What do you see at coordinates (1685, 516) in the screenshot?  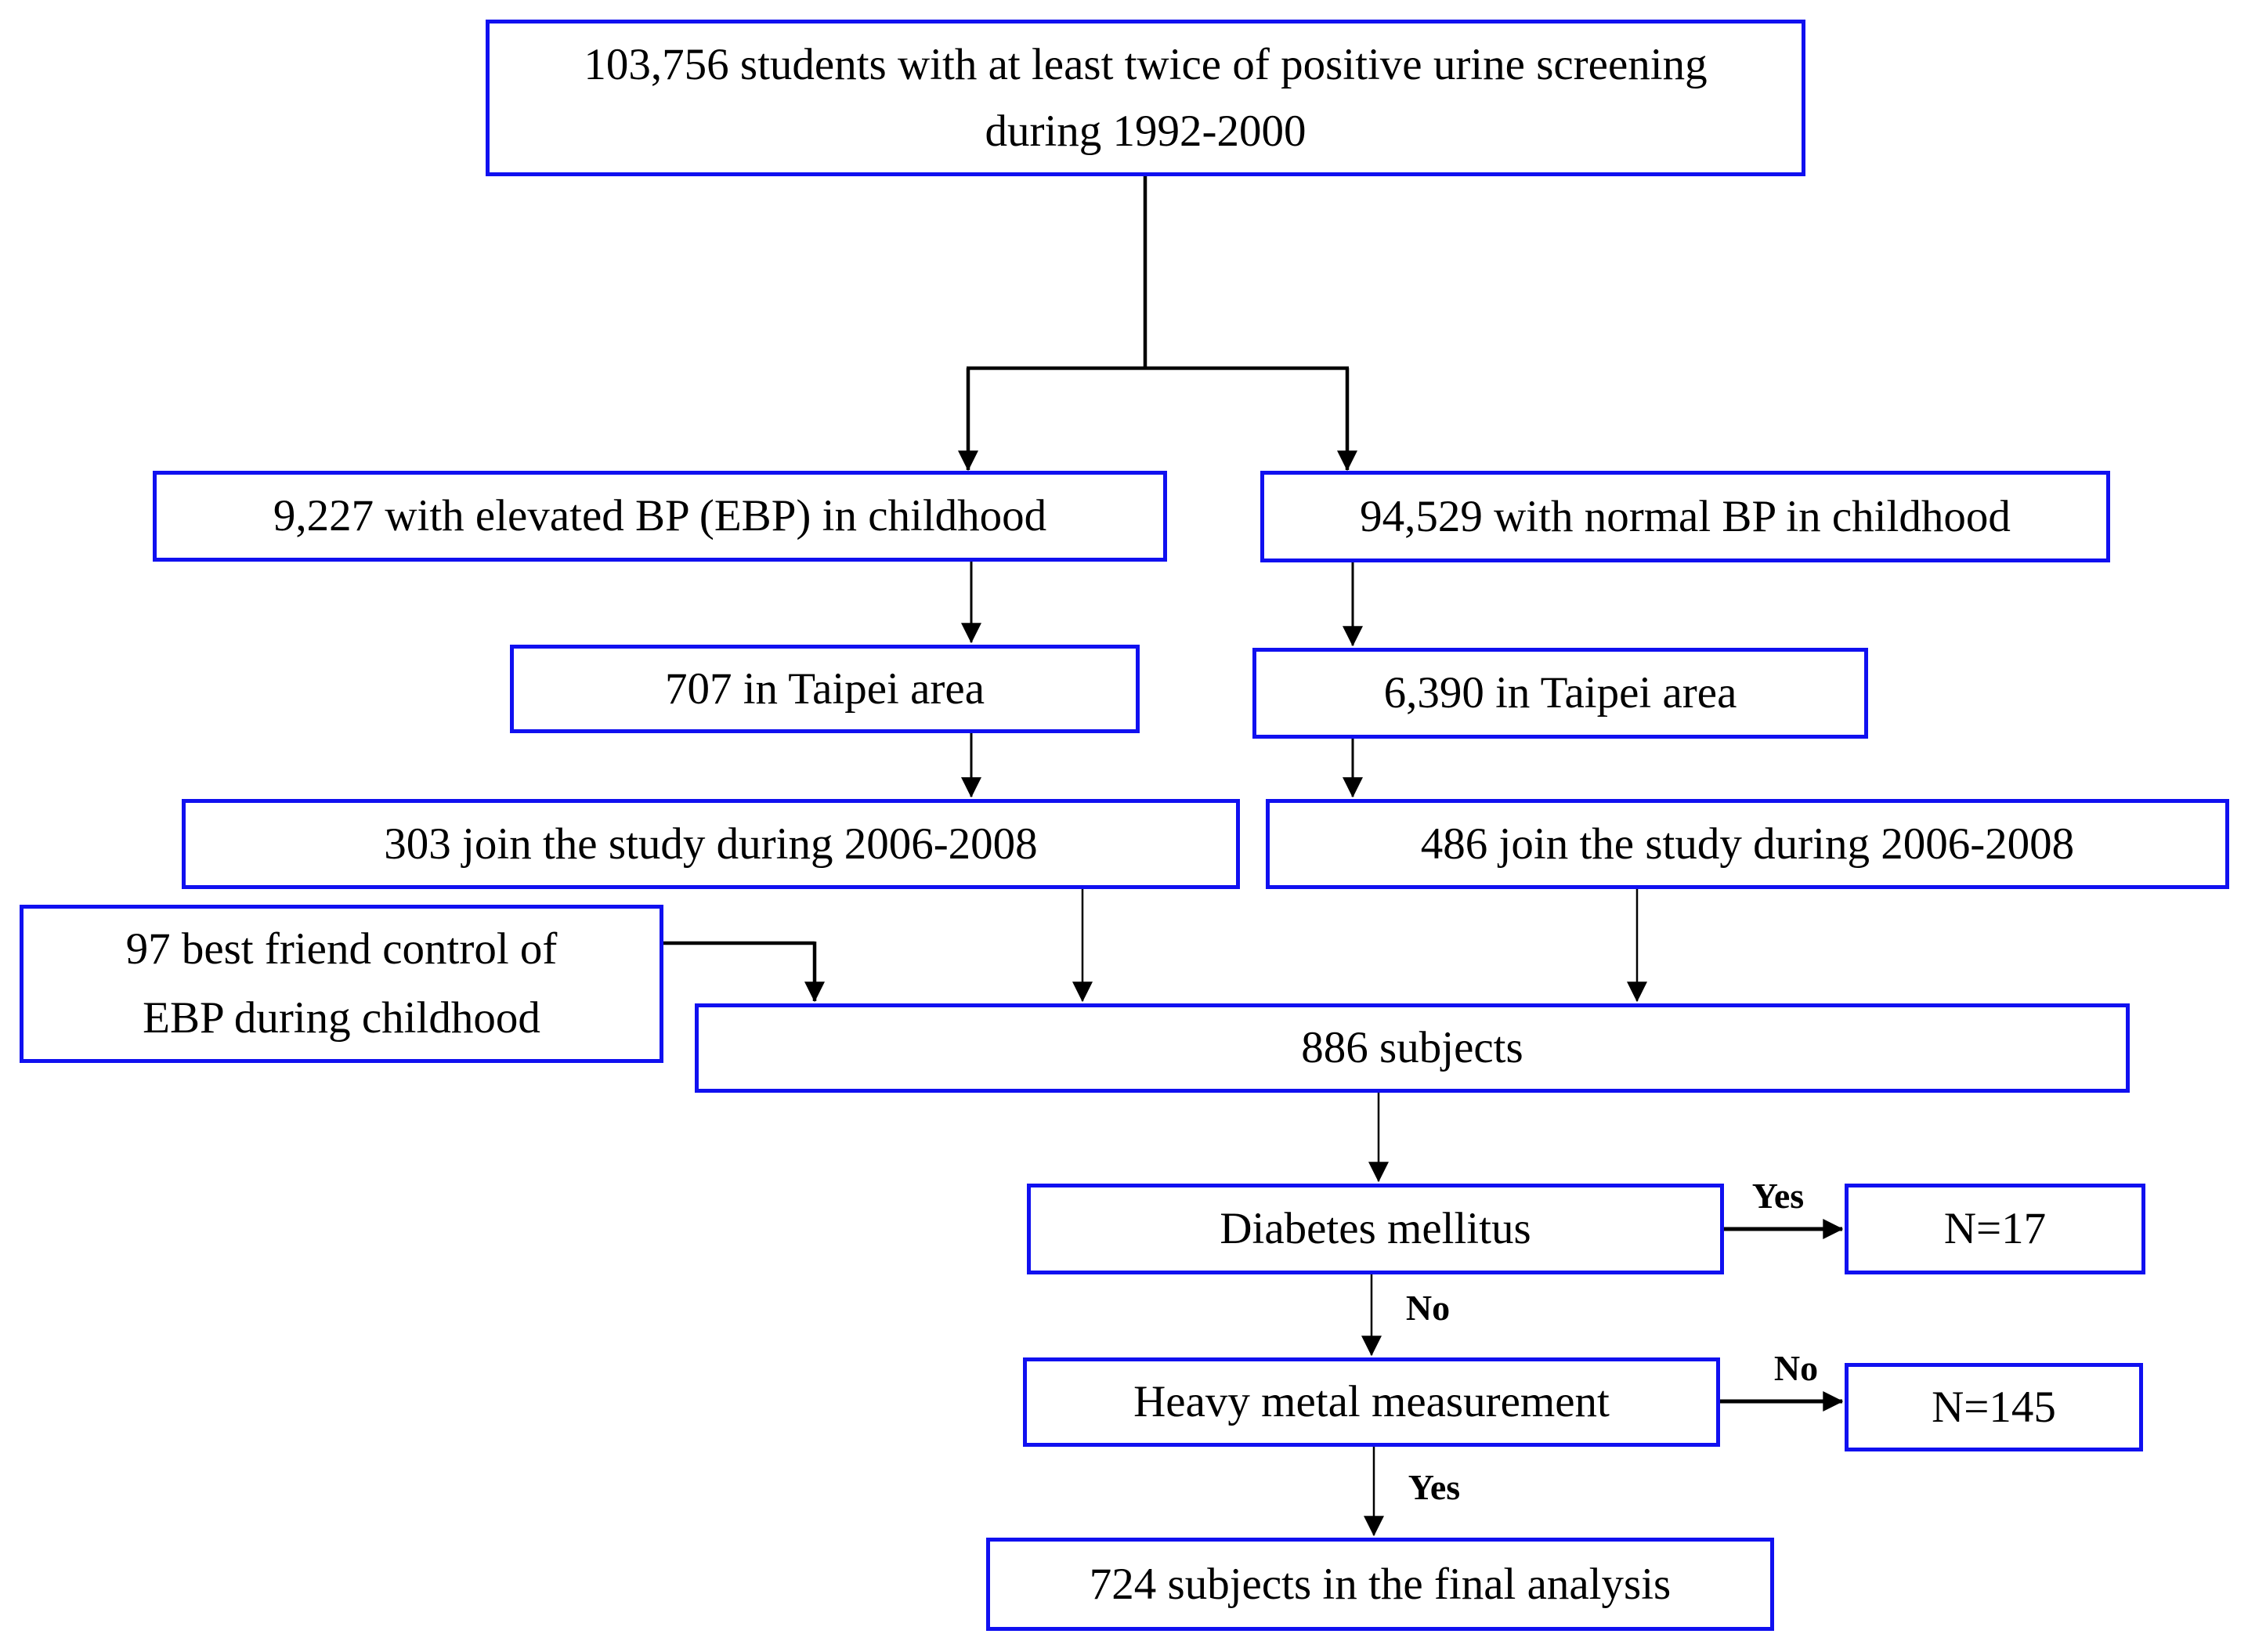 I see `flow-node-normal-bp: 94,529 with normal BP in childhood` at bounding box center [1685, 516].